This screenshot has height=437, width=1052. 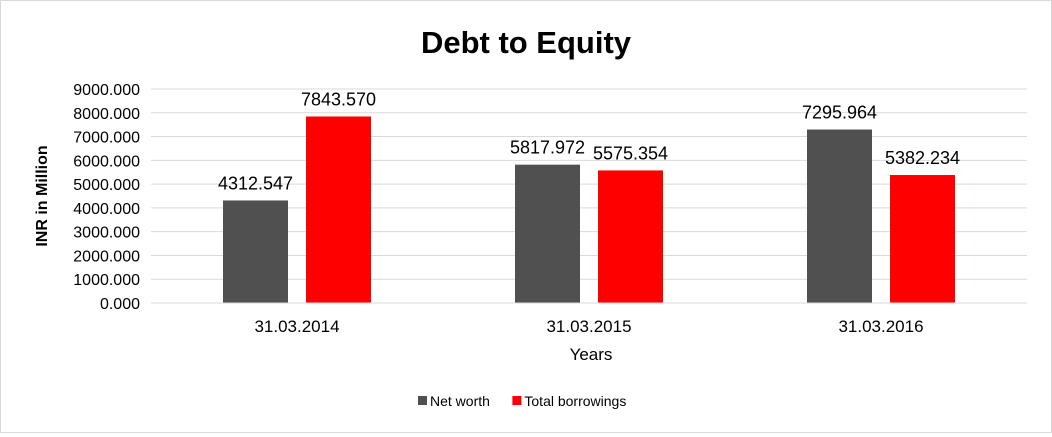 I want to click on x-tick-label: 31.03.2014, so click(x=296, y=326).